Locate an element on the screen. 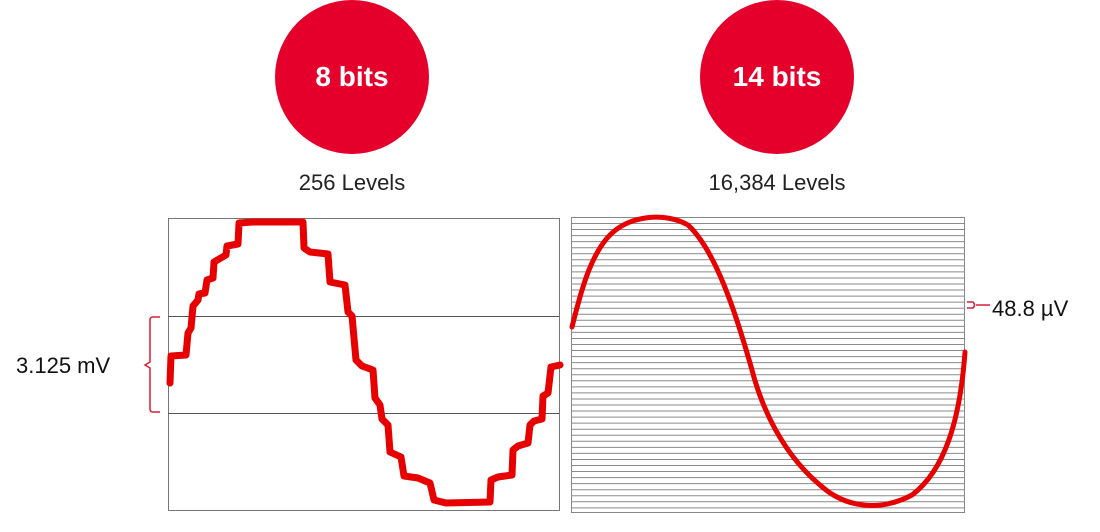  bits-label: 8 bits is located at coordinates (352, 76).